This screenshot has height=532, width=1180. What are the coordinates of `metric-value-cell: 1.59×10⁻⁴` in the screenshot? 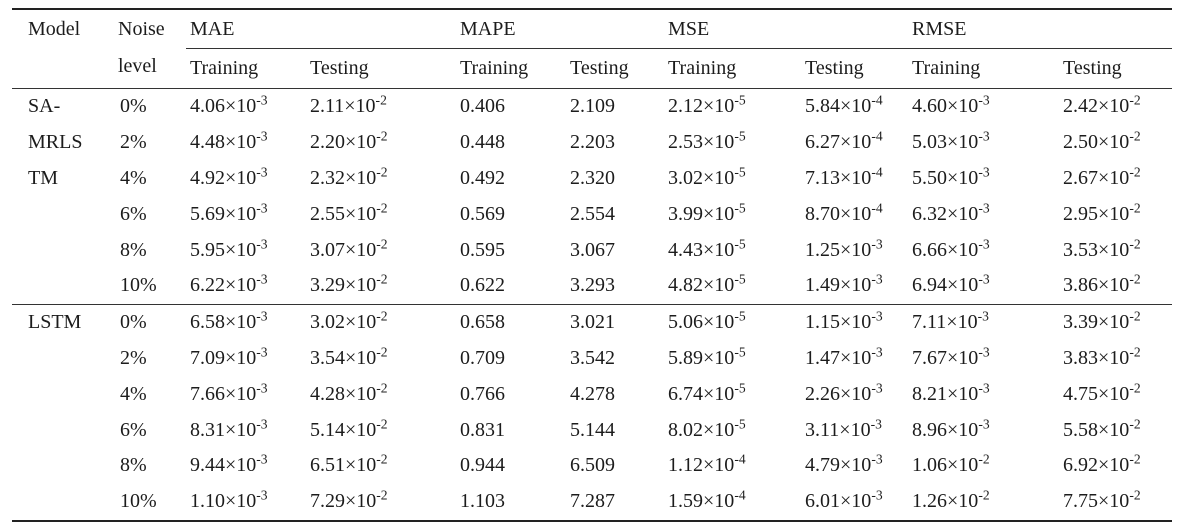 It's located at (707, 500).